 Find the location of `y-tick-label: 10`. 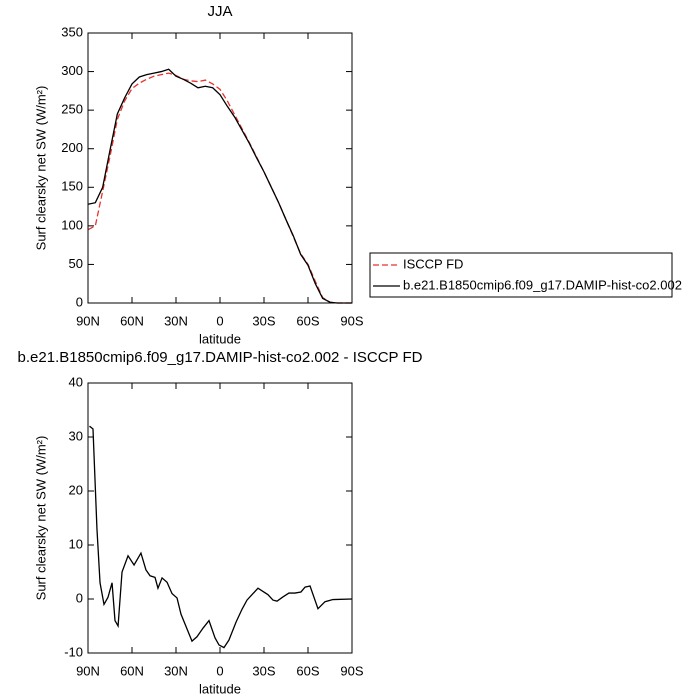

y-tick-label: 10 is located at coordinates (76, 543).